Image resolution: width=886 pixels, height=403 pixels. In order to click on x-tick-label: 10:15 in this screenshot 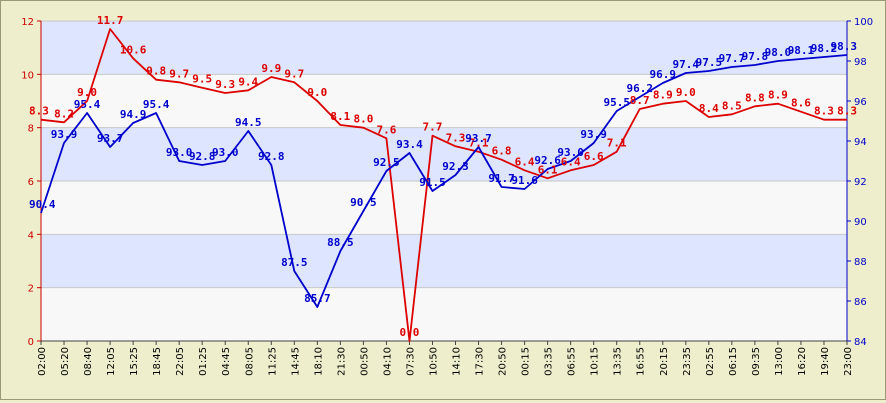, I will do `click(595, 361)`.